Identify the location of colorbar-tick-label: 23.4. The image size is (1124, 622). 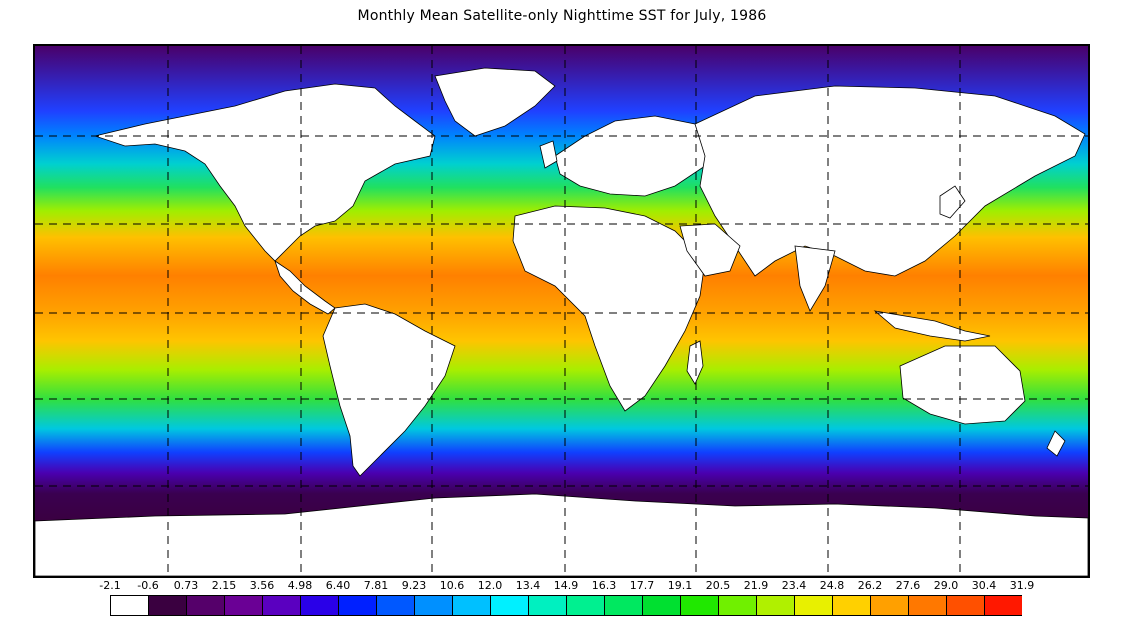
(794, 585).